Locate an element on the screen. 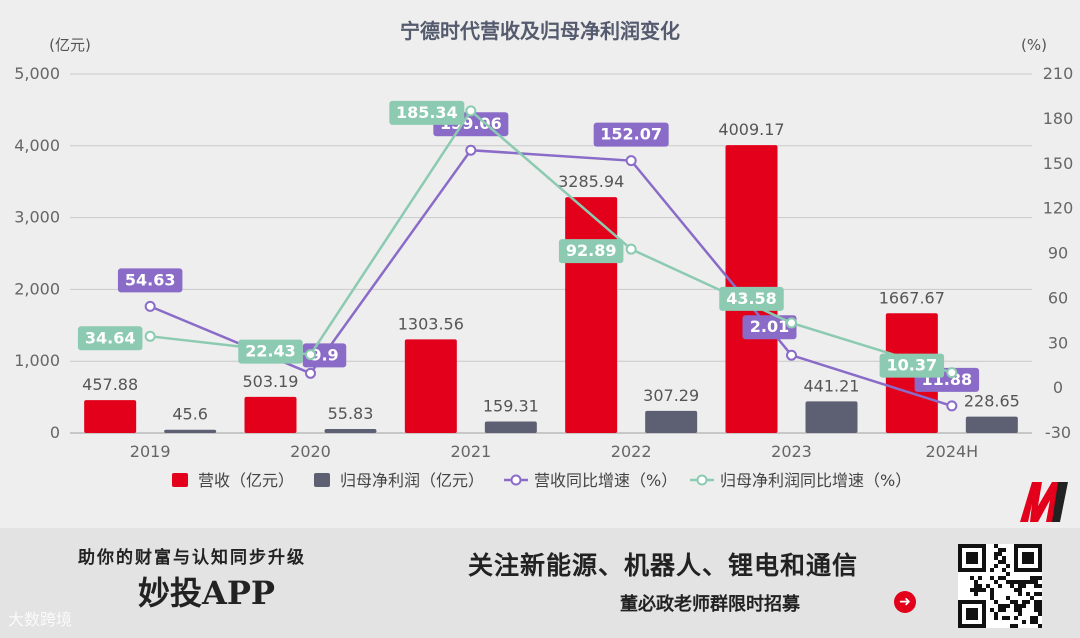 This screenshot has height=638, width=1080. right-tick-label: 210 is located at coordinates (1058, 73).